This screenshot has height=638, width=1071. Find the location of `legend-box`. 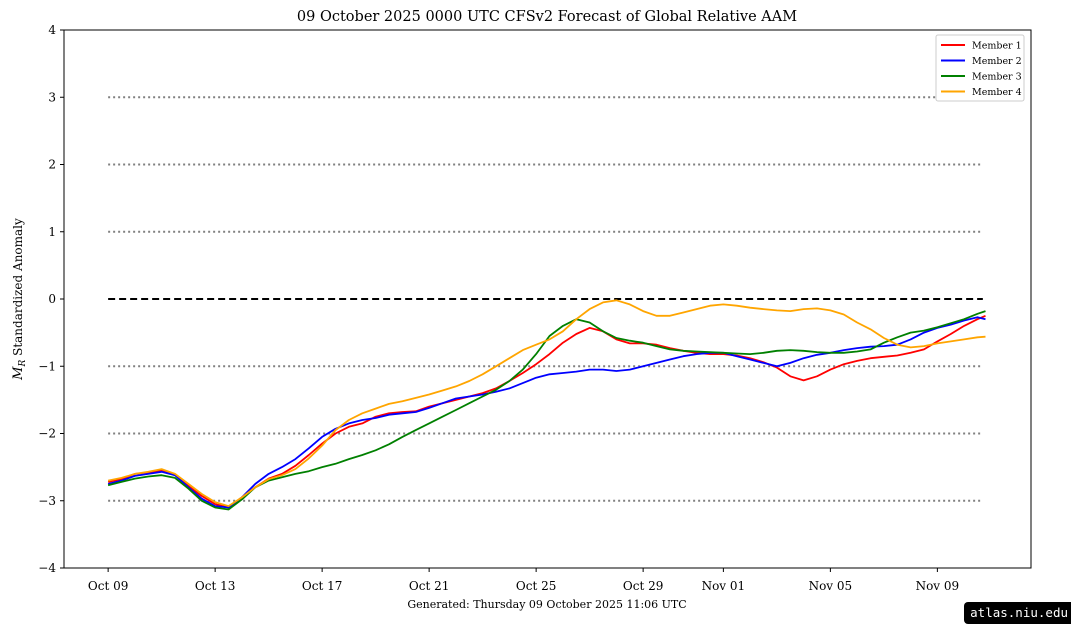

legend-box is located at coordinates (980, 68).